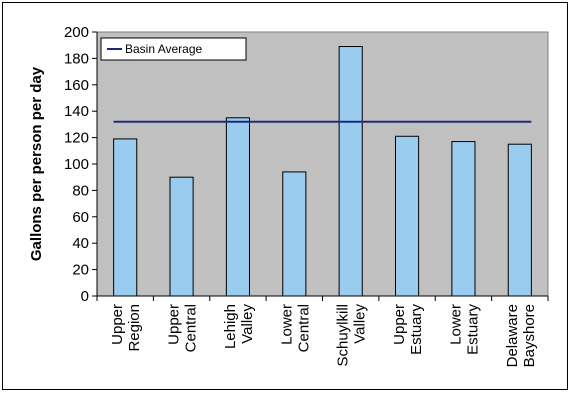 This screenshot has width=571, height=393. I want to click on x-category-label: UpperCentral, so click(183, 328).